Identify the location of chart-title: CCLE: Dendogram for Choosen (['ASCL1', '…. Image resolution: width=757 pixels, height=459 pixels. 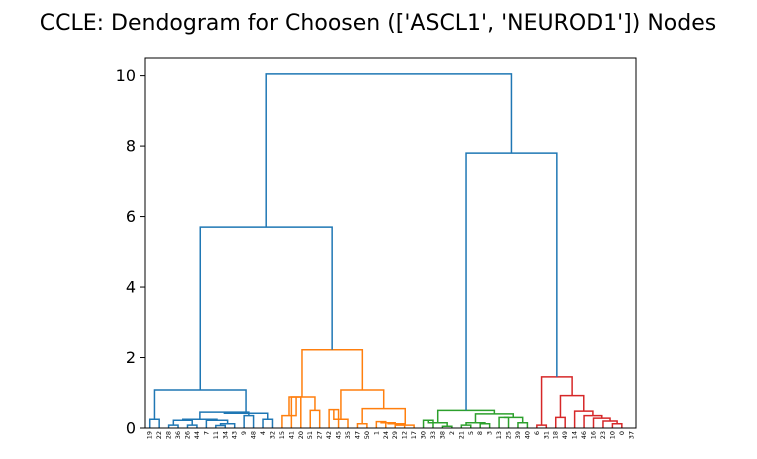
(378, 23).